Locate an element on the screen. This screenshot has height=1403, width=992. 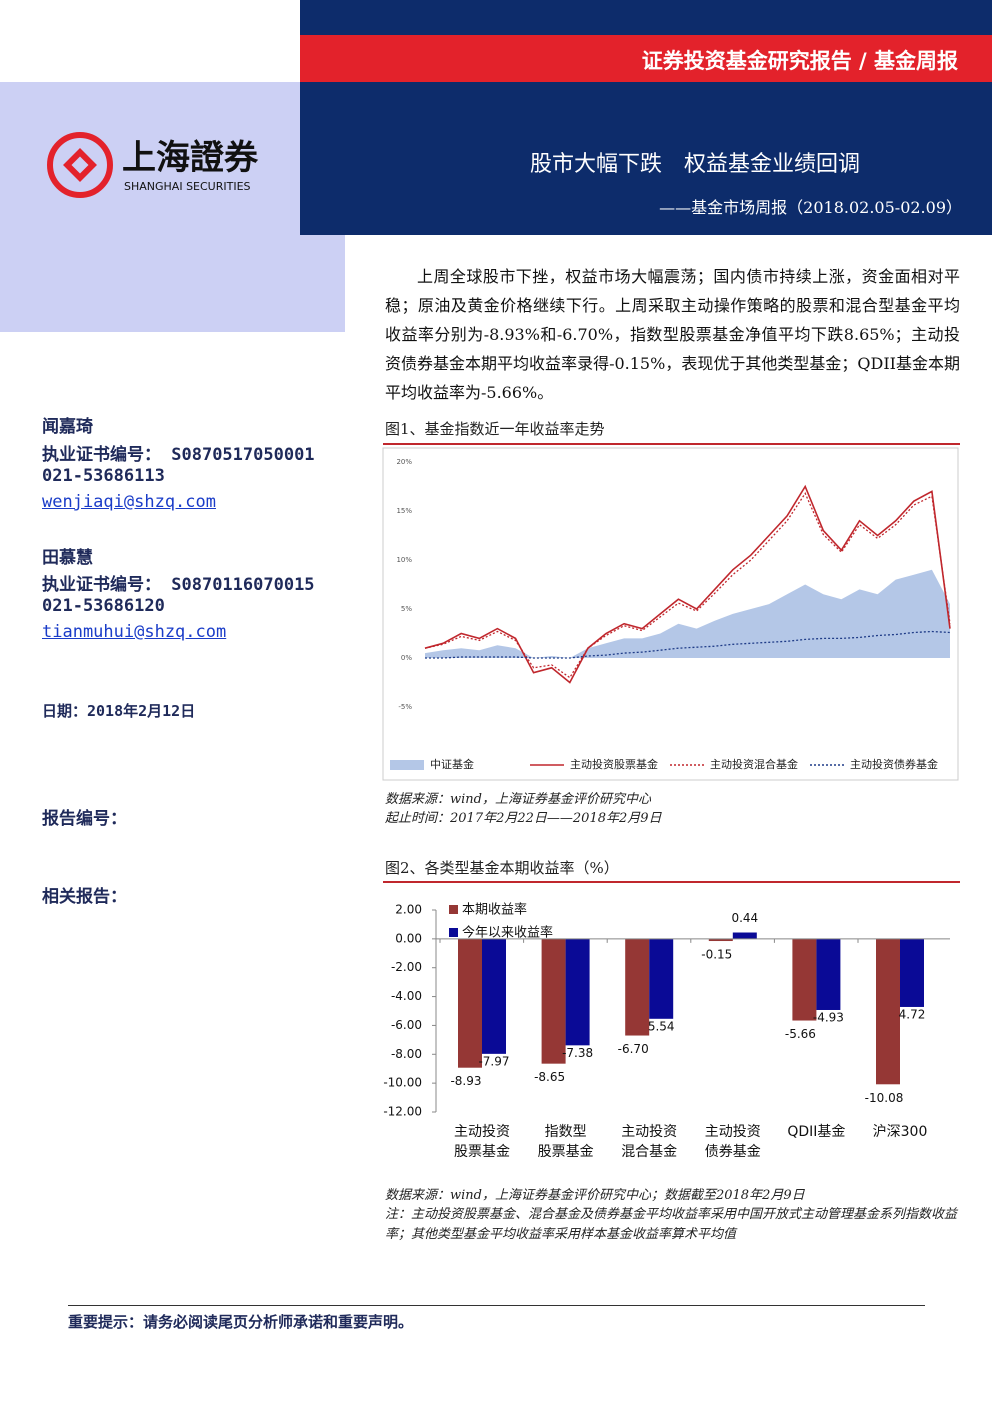
y-tick-label: -12.00 is located at coordinates (402, 1112).